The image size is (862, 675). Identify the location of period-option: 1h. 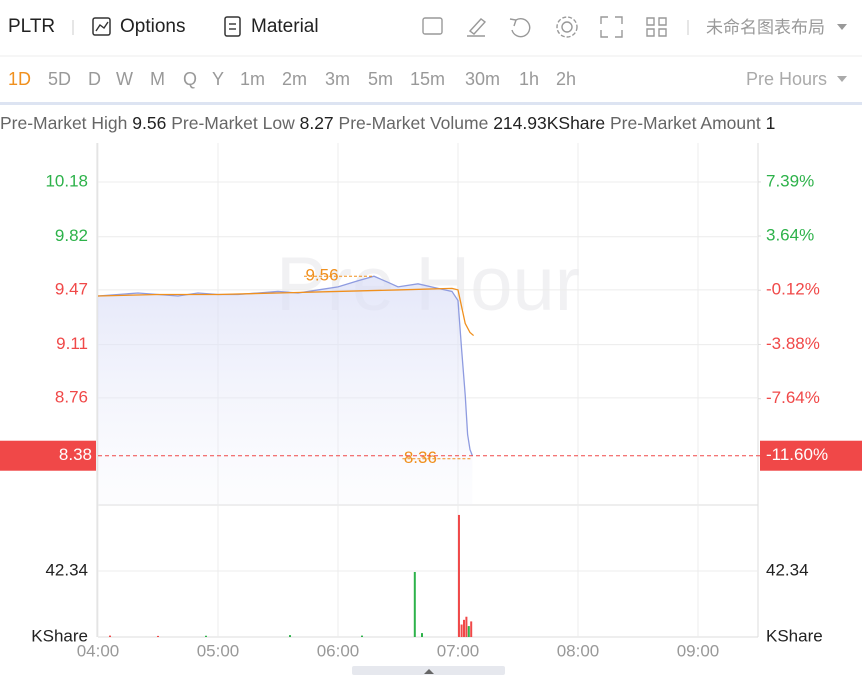
(529, 79).